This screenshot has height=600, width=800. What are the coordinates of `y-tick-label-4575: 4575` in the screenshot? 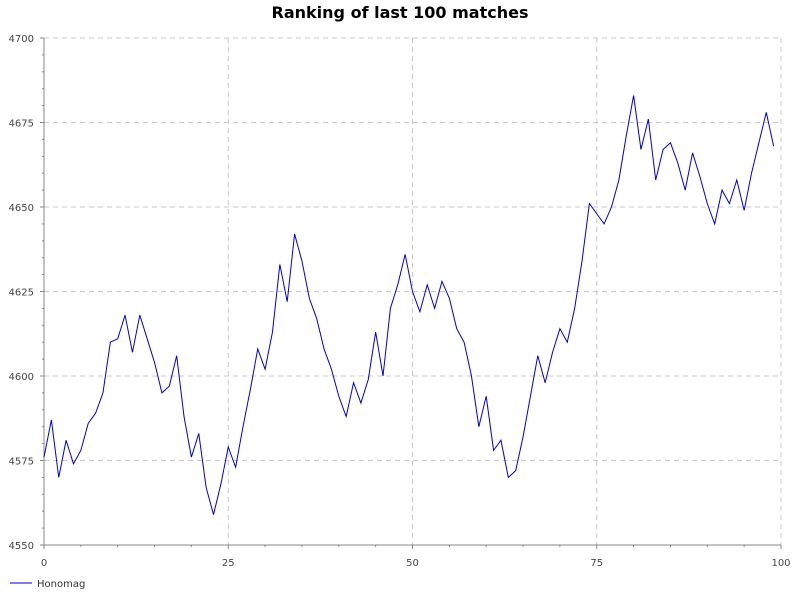 It's located at (21, 462).